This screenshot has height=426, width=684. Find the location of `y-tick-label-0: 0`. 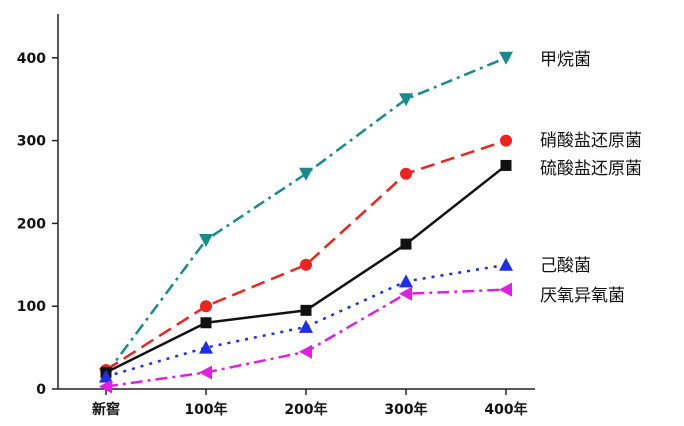

y-tick-label-0: 0 is located at coordinates (41, 390).